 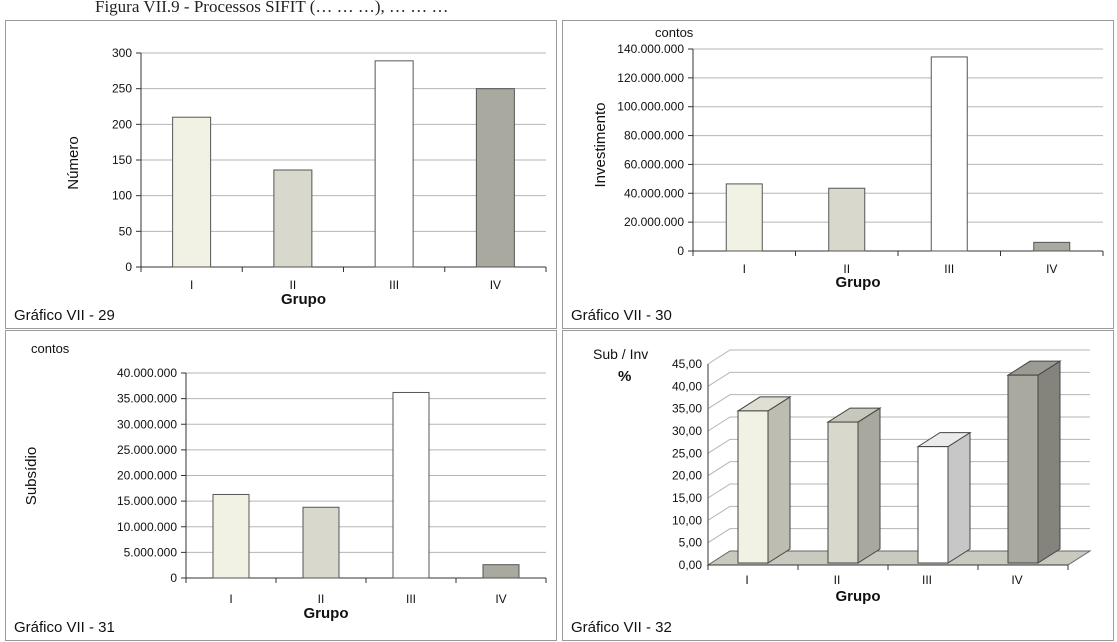 What do you see at coordinates (620, 354) in the screenshot?
I see `y-axis-label: Sub / Inv` at bounding box center [620, 354].